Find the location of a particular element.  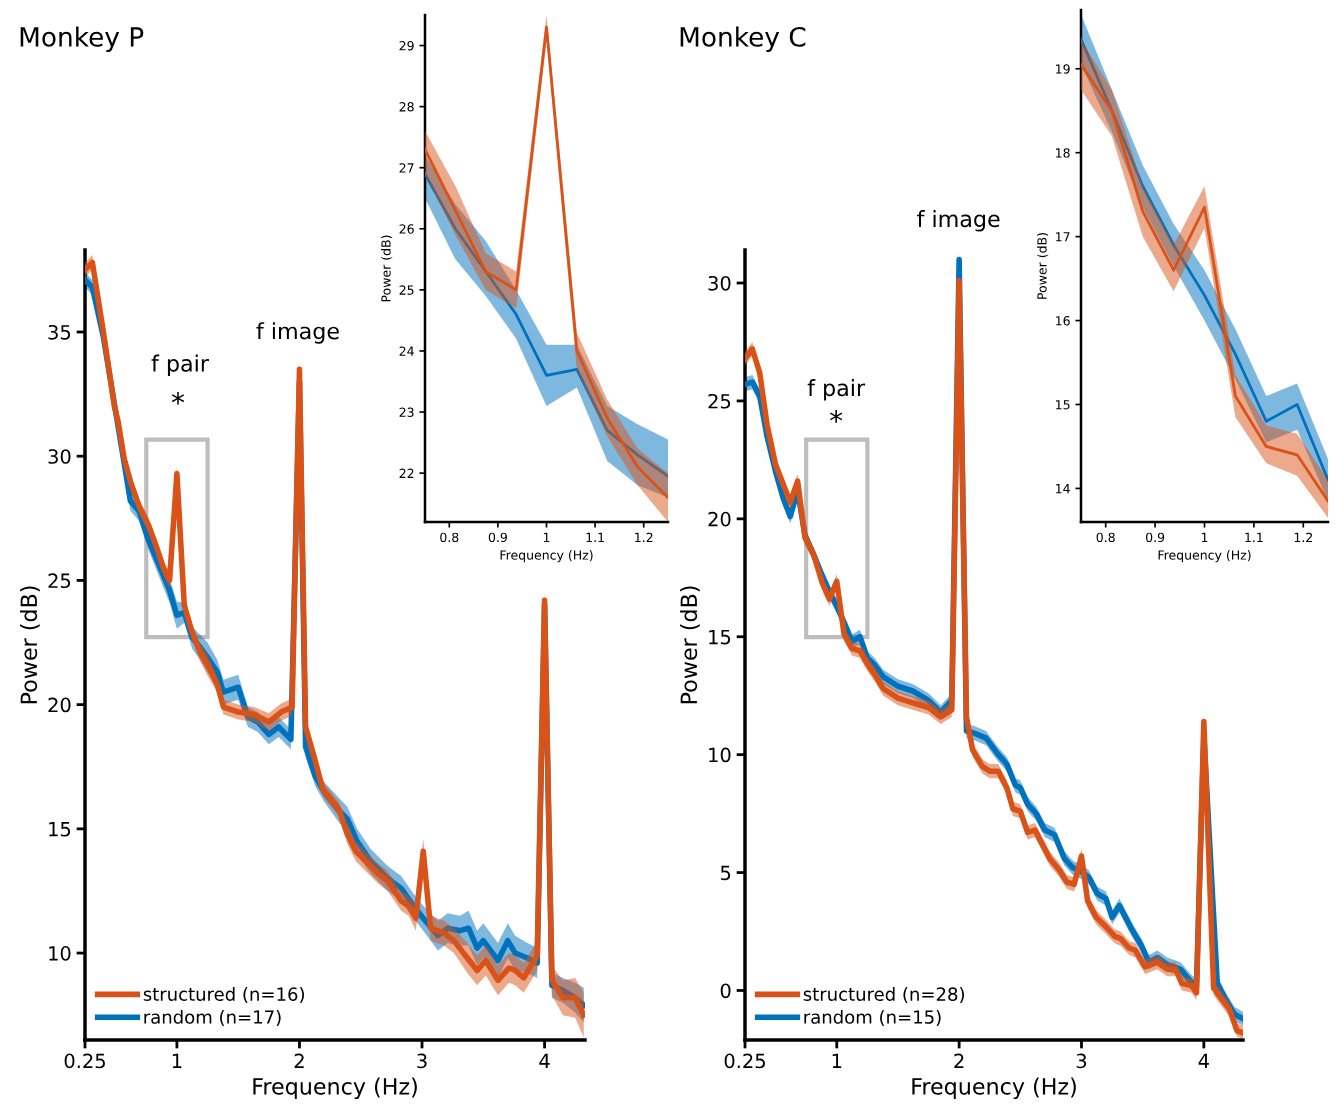

legend-label: structured (n=16) is located at coordinates (223, 995).